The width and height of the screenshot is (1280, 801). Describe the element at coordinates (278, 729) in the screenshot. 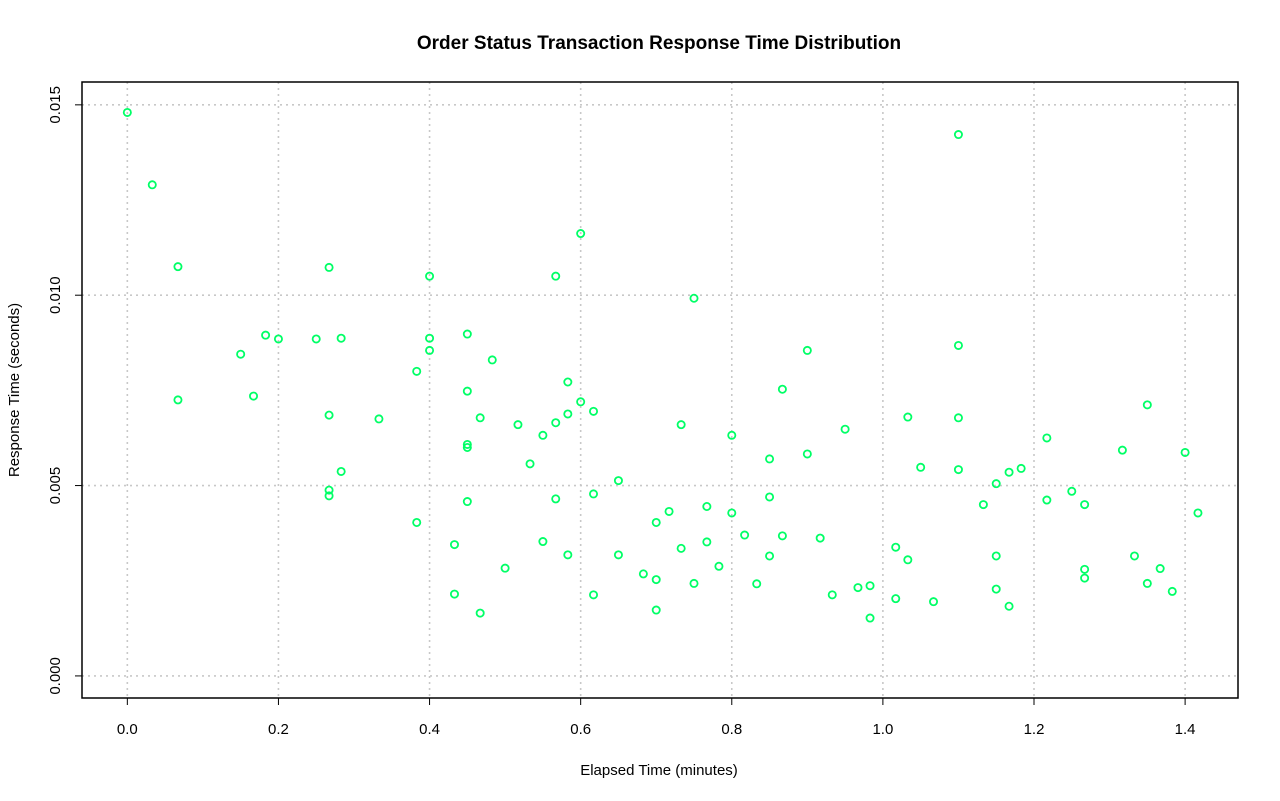

I see `x-tick-label: 0.2` at that location.